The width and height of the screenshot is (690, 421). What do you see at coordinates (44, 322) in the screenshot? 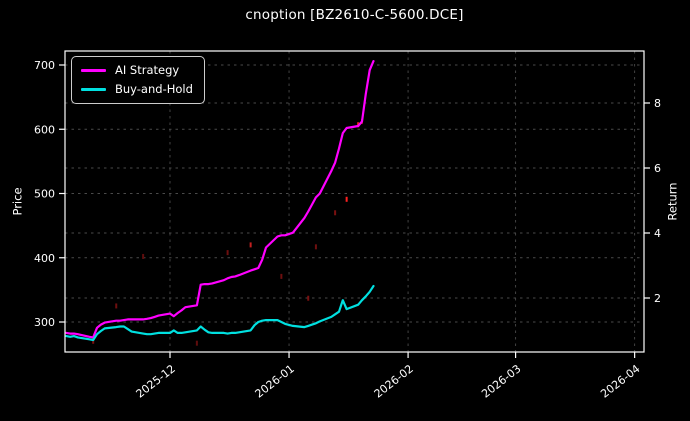
I see `left-tick-label: 300` at bounding box center [44, 322].